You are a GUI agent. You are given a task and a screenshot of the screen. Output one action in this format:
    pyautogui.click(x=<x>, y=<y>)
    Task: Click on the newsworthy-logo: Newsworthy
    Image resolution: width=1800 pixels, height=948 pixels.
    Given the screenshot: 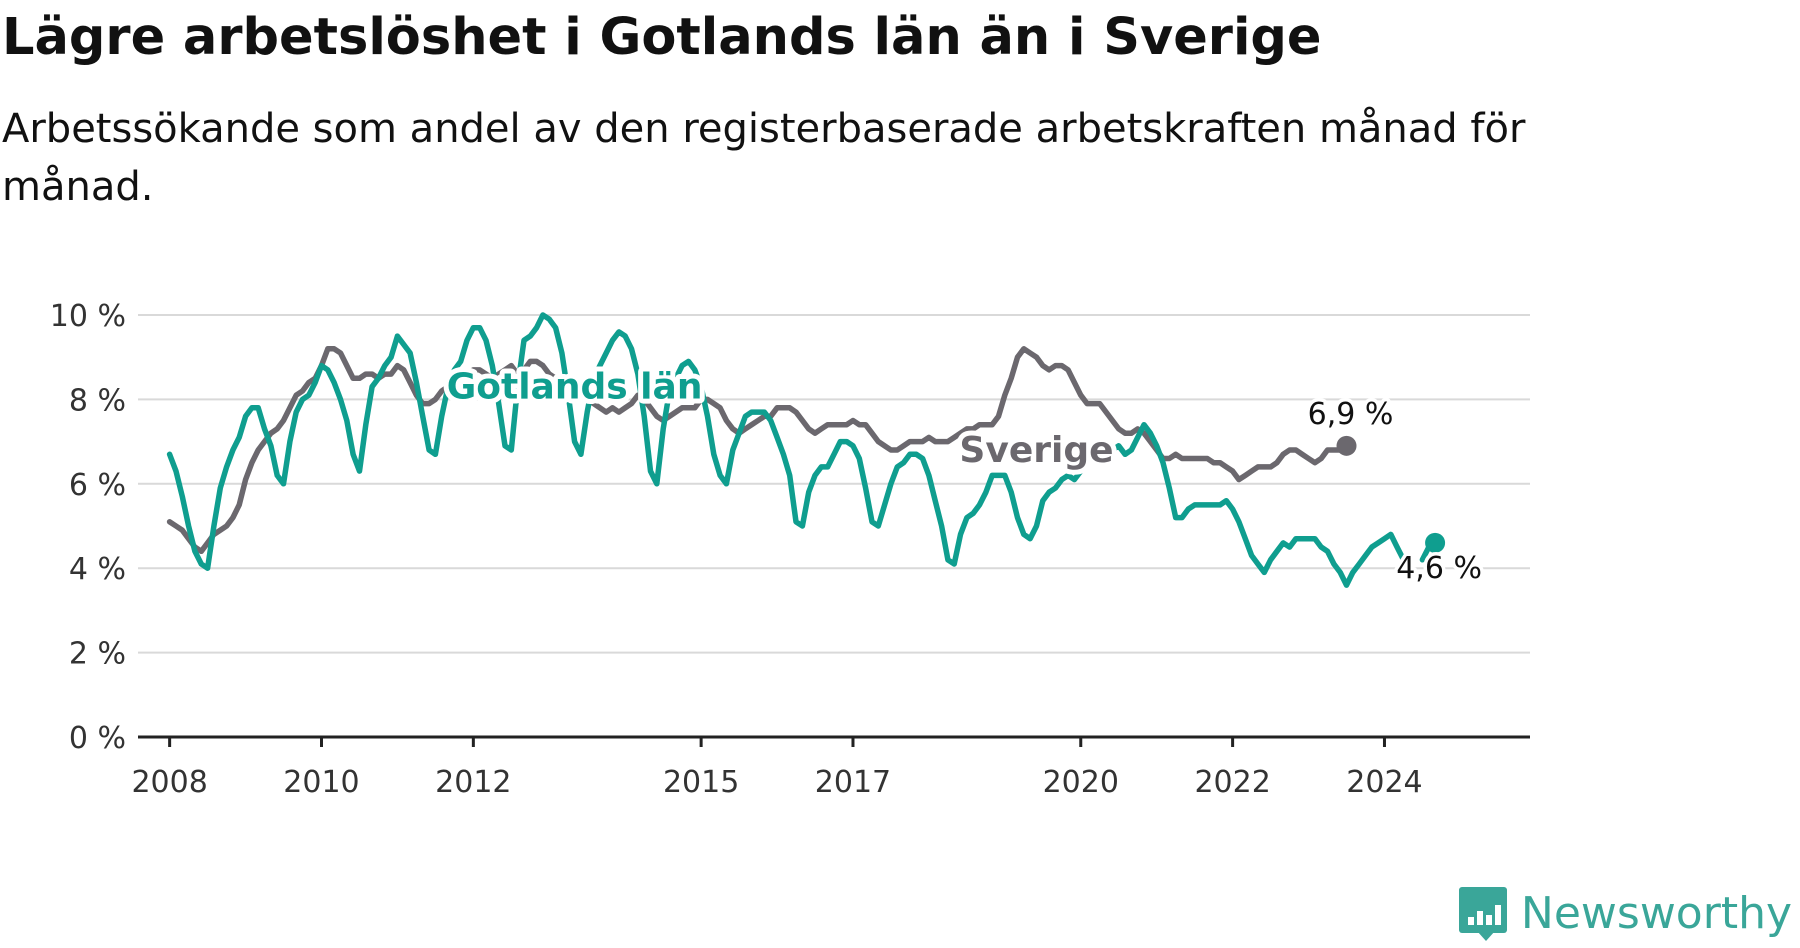 What is the action you would take?
    pyautogui.click(x=1623, y=913)
    